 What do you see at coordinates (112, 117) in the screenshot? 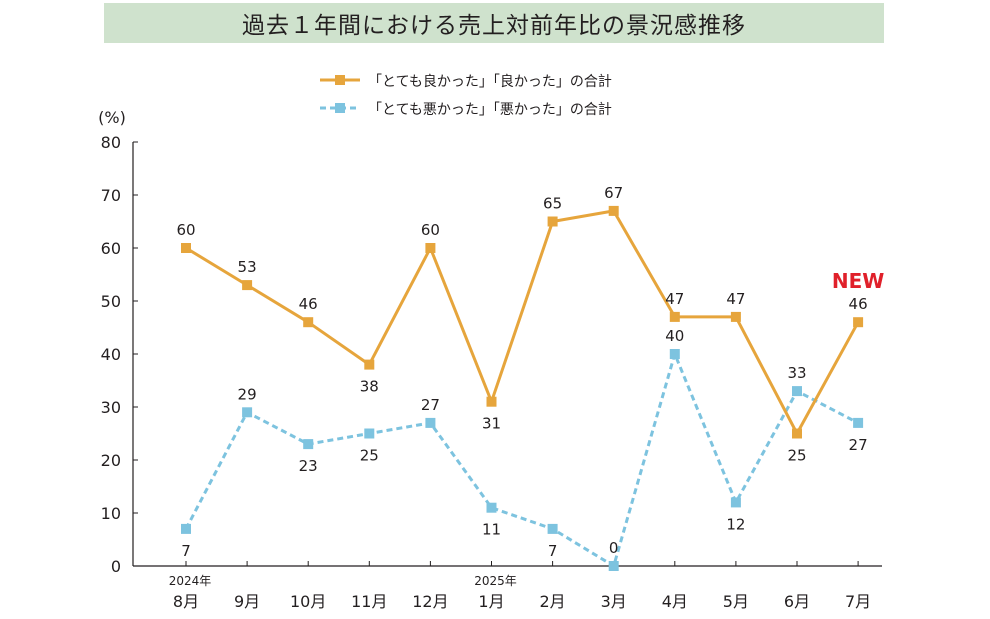
I see `y-axis-unit-label: (%)` at bounding box center [112, 117].